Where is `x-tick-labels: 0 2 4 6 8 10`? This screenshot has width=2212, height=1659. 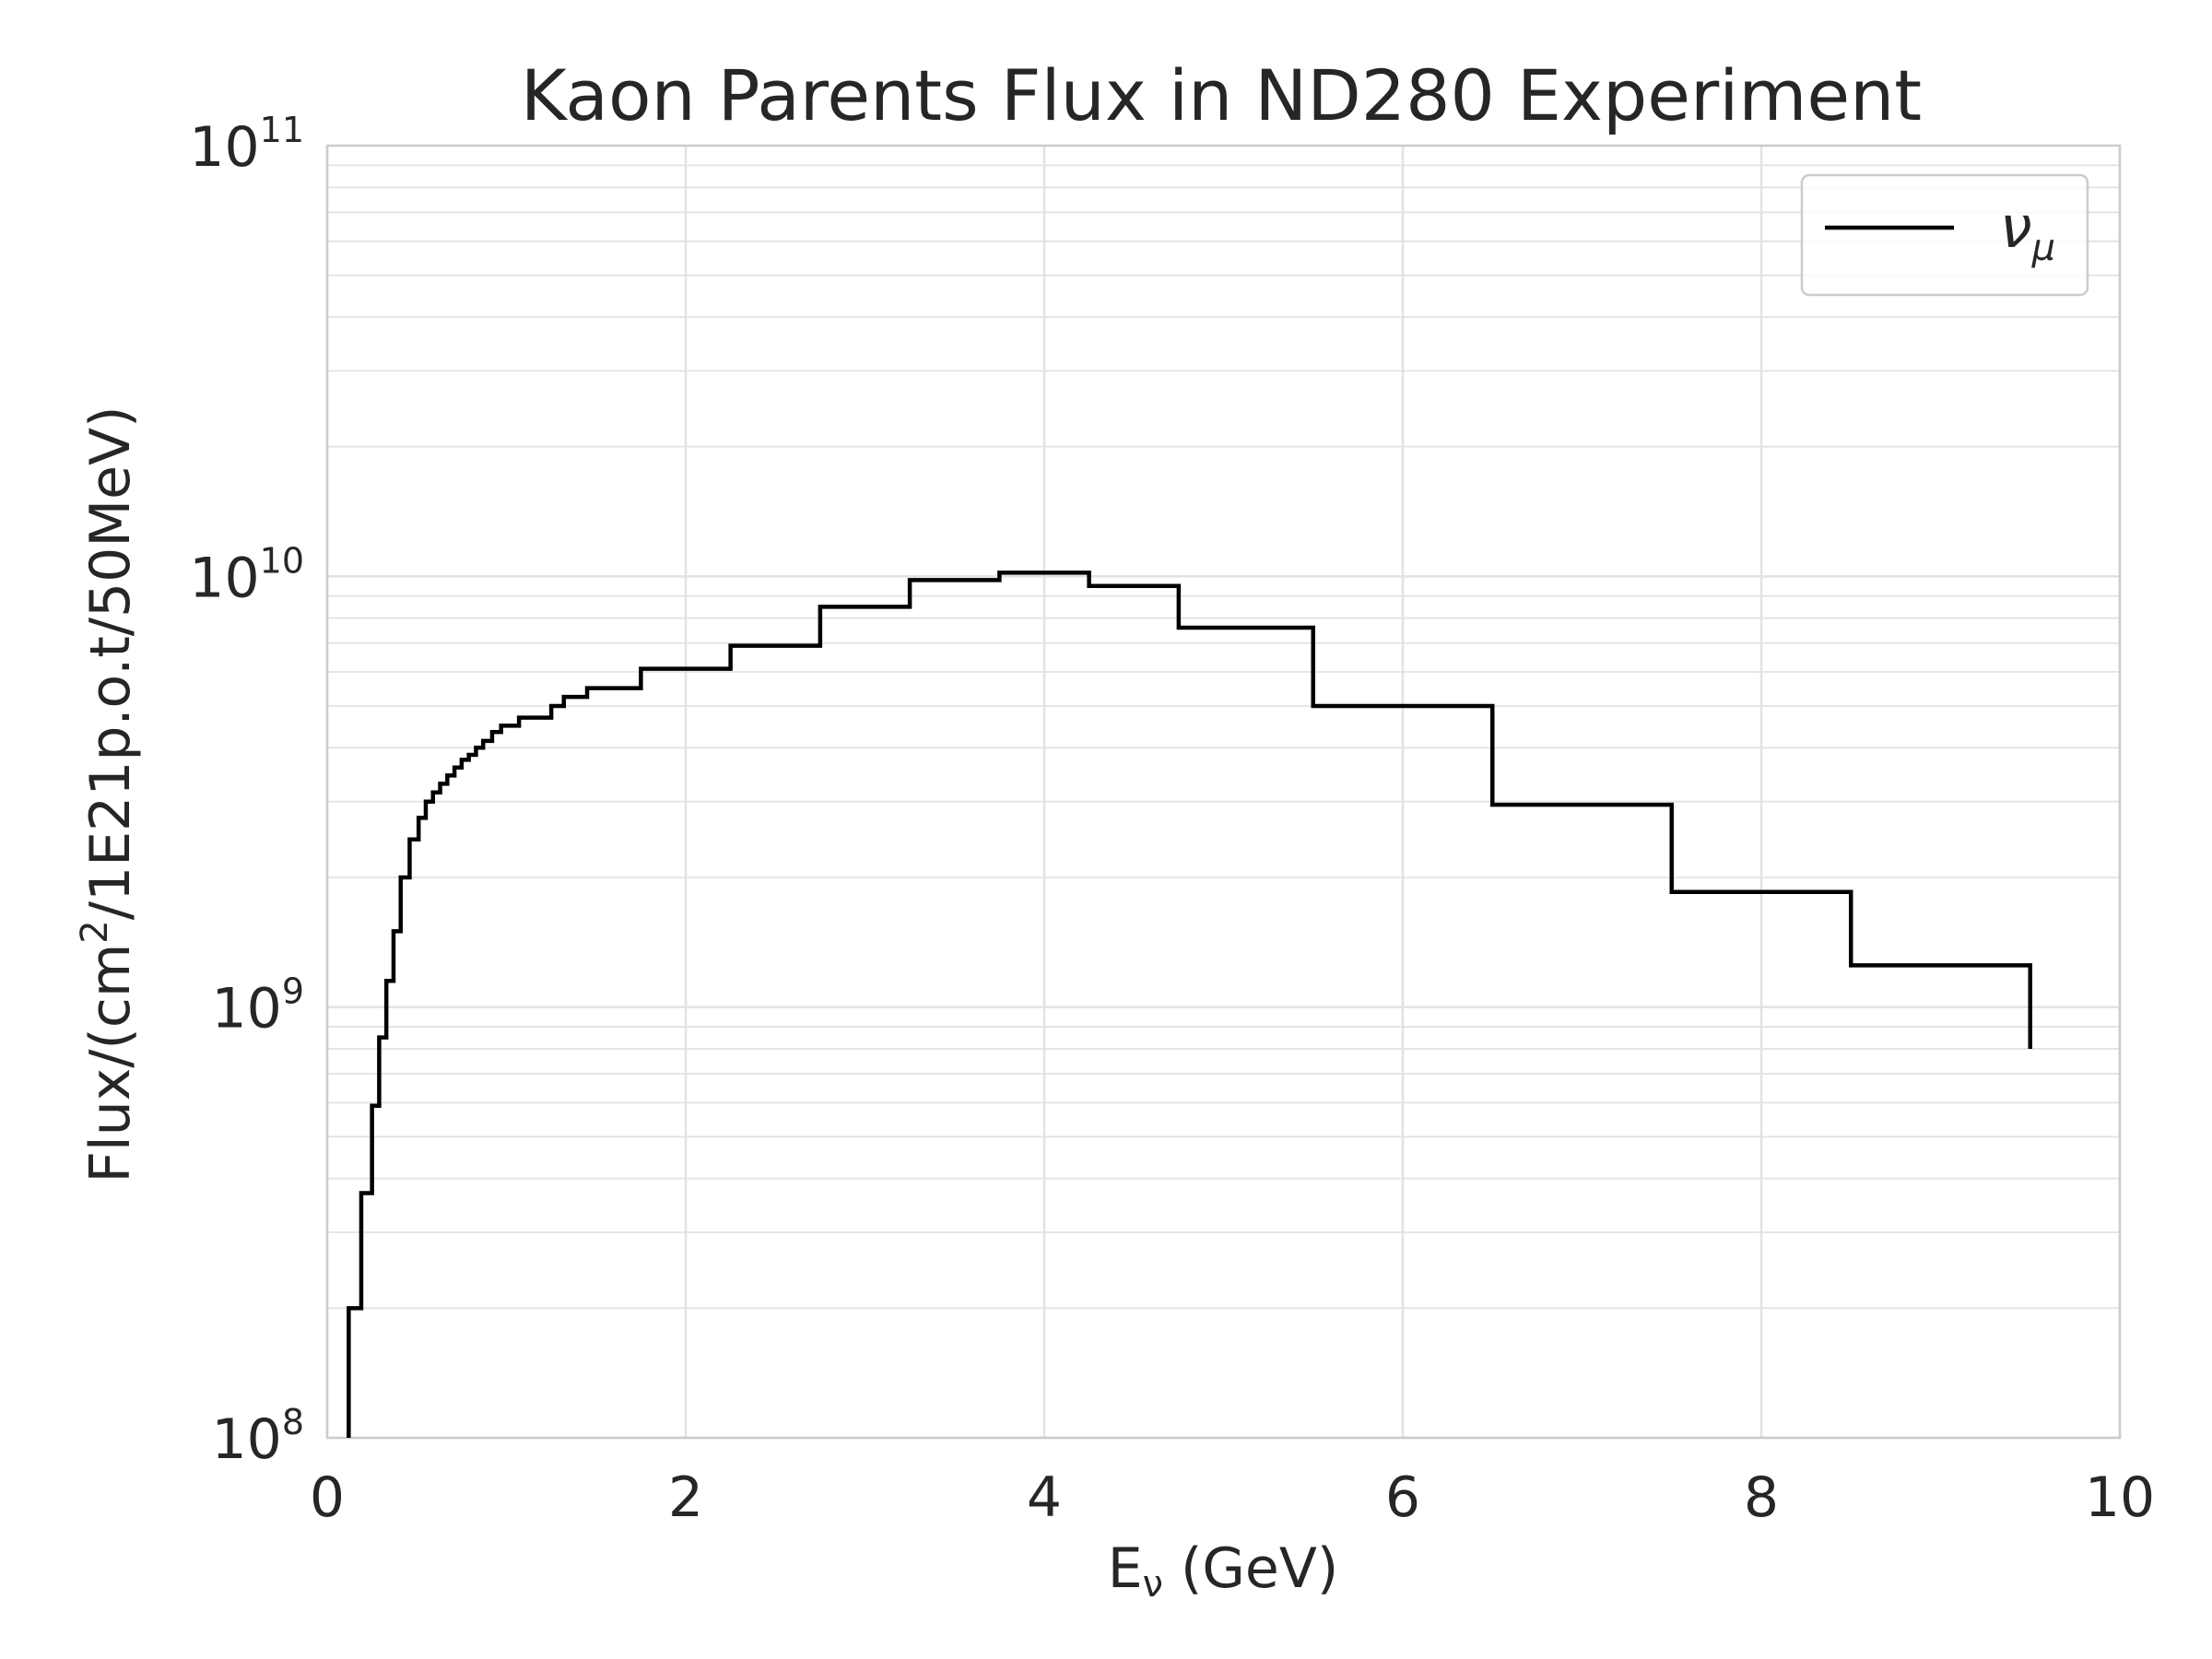 x-tick-labels: 0 2 4 6 8 10 is located at coordinates (1232, 1497).